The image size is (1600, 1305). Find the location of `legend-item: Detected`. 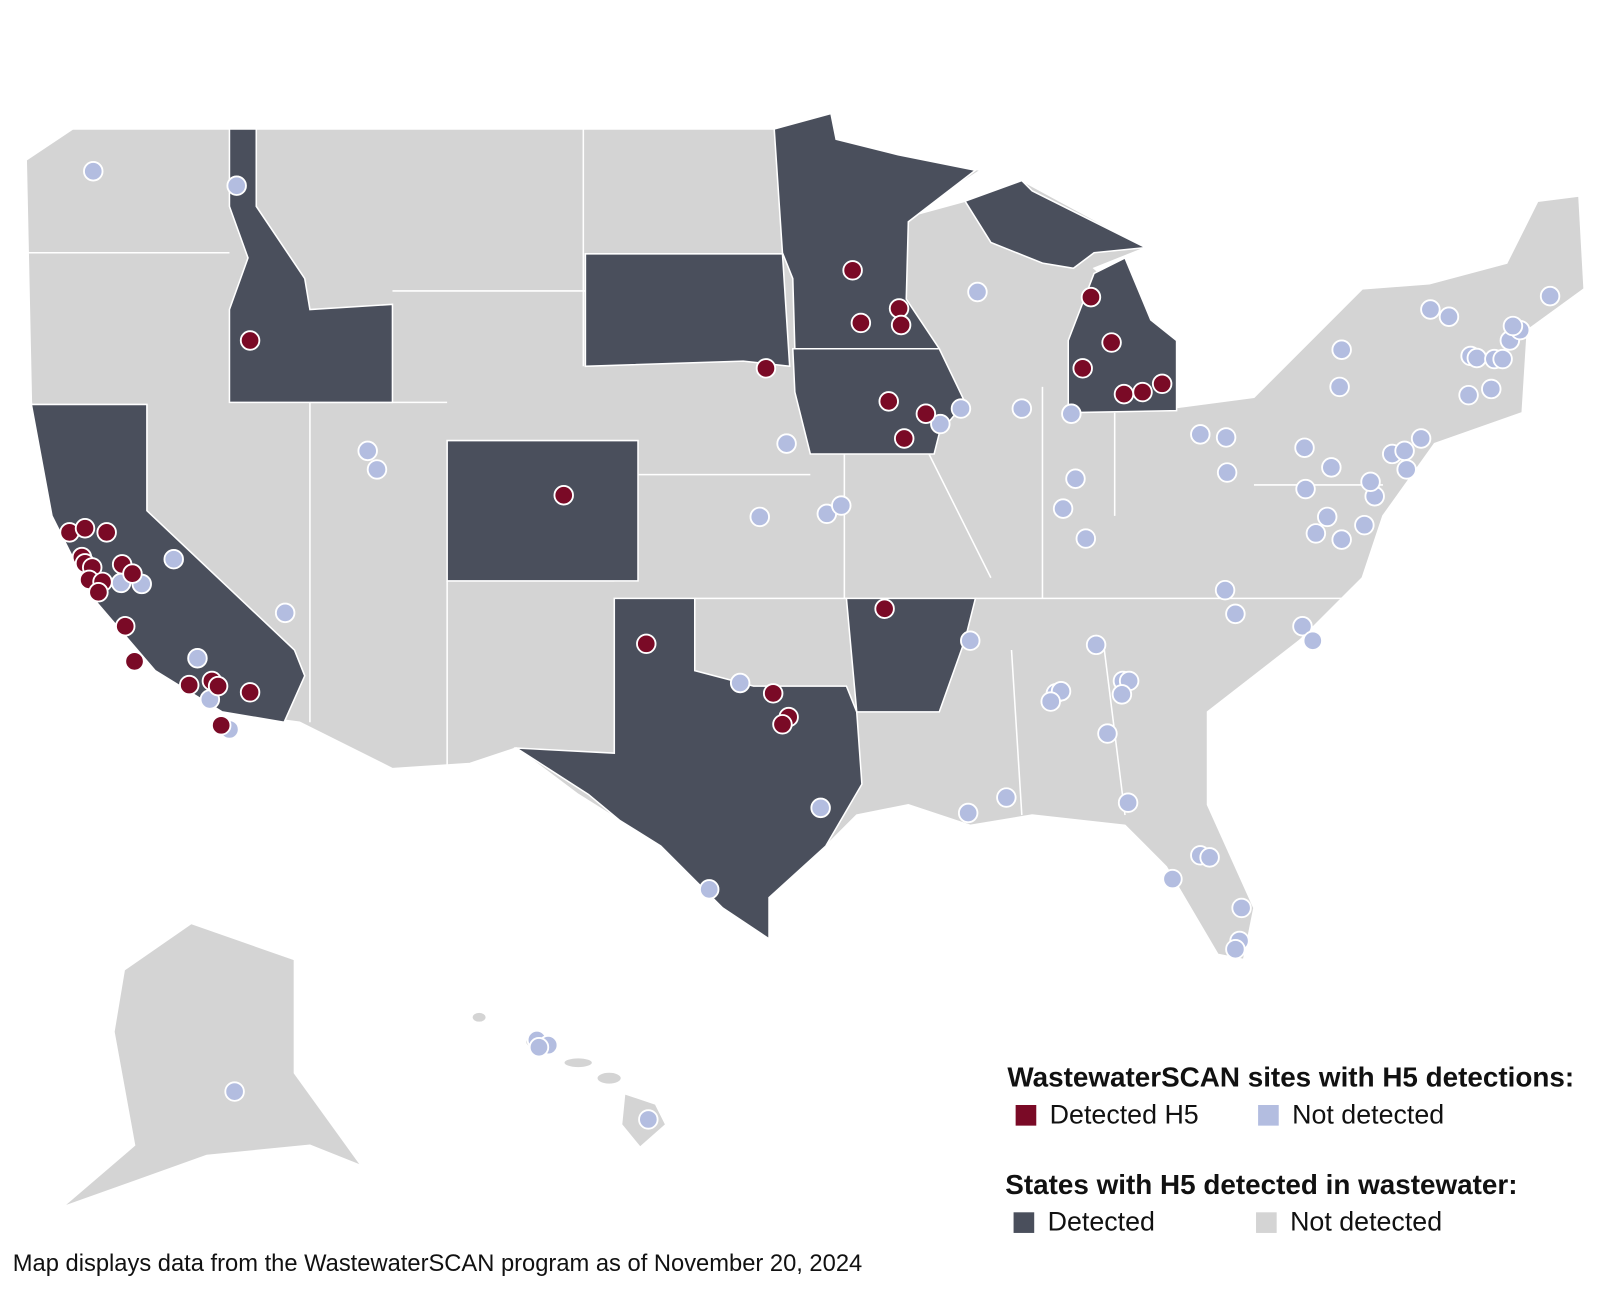

legend-item: Detected is located at coordinates (1101, 1222).